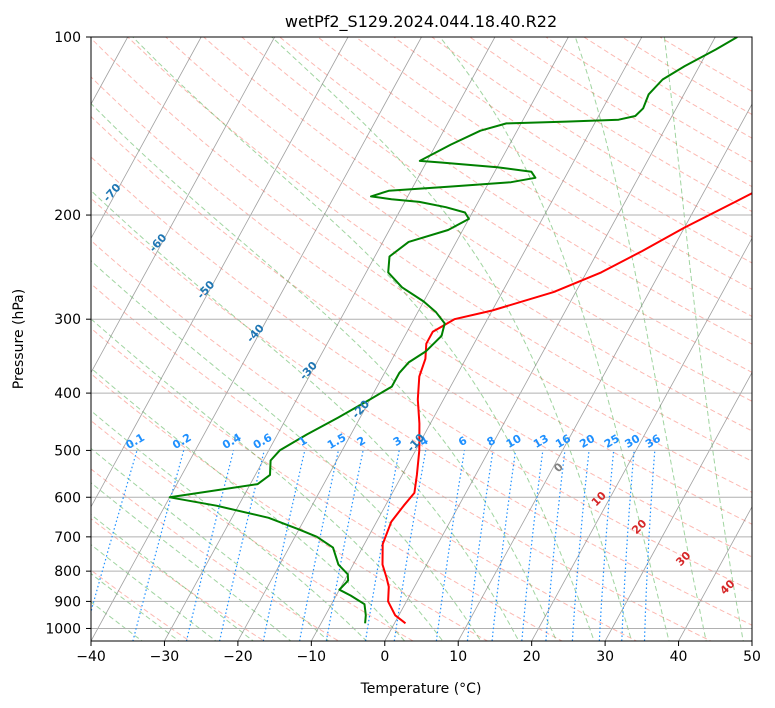 Image resolution: width=775 pixels, height=708 pixels. Describe the element at coordinates (418, 653) in the screenshot. I see `x-axis-ticks: −40 −30 −20 −10 0 10 20 30 40 50` at that location.